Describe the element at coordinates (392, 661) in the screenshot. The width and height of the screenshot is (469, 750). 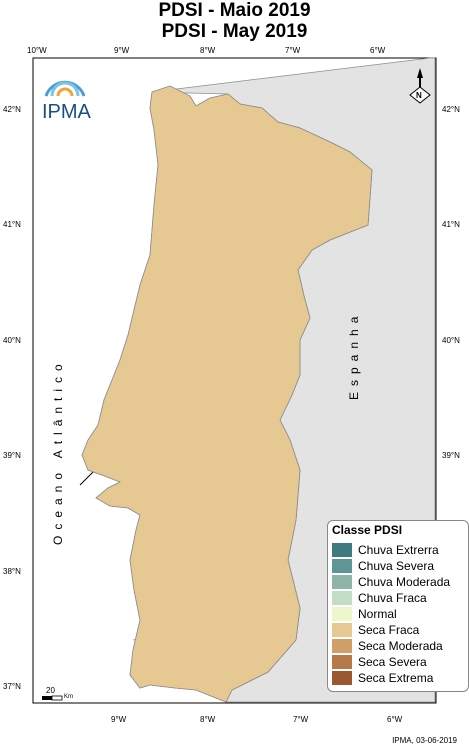
I see `legend-label: Seca Severa` at that location.